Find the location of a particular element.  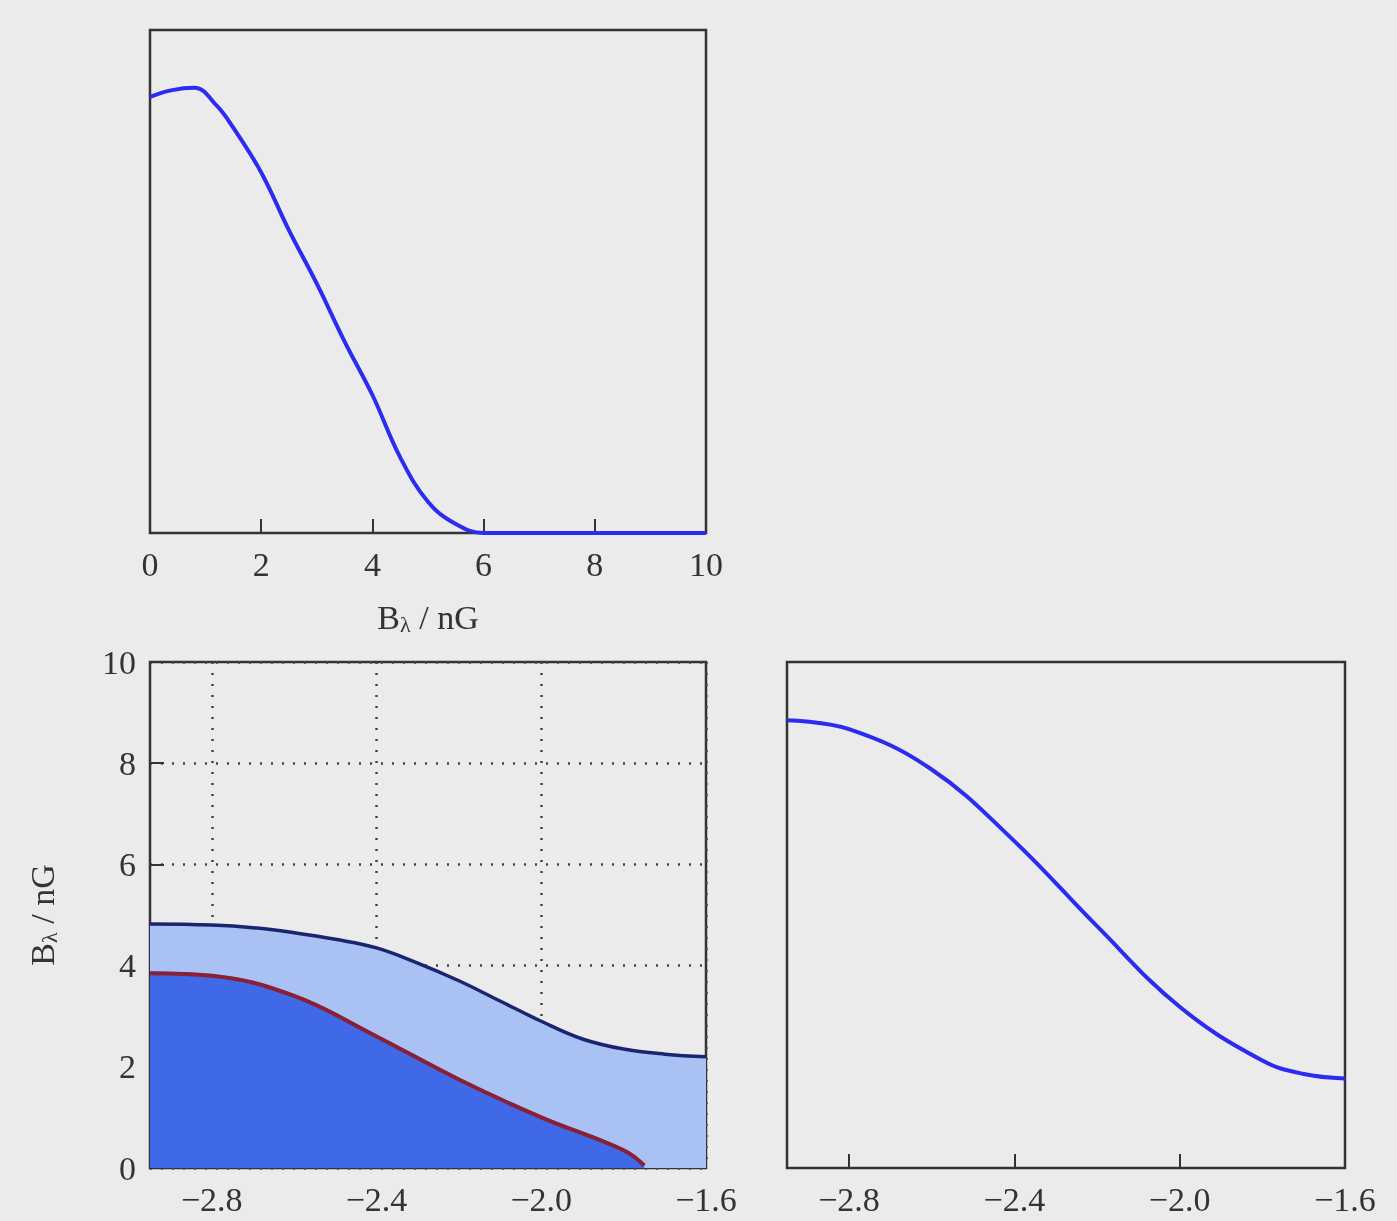

y-tick-label: 10 is located at coordinates (119, 662).